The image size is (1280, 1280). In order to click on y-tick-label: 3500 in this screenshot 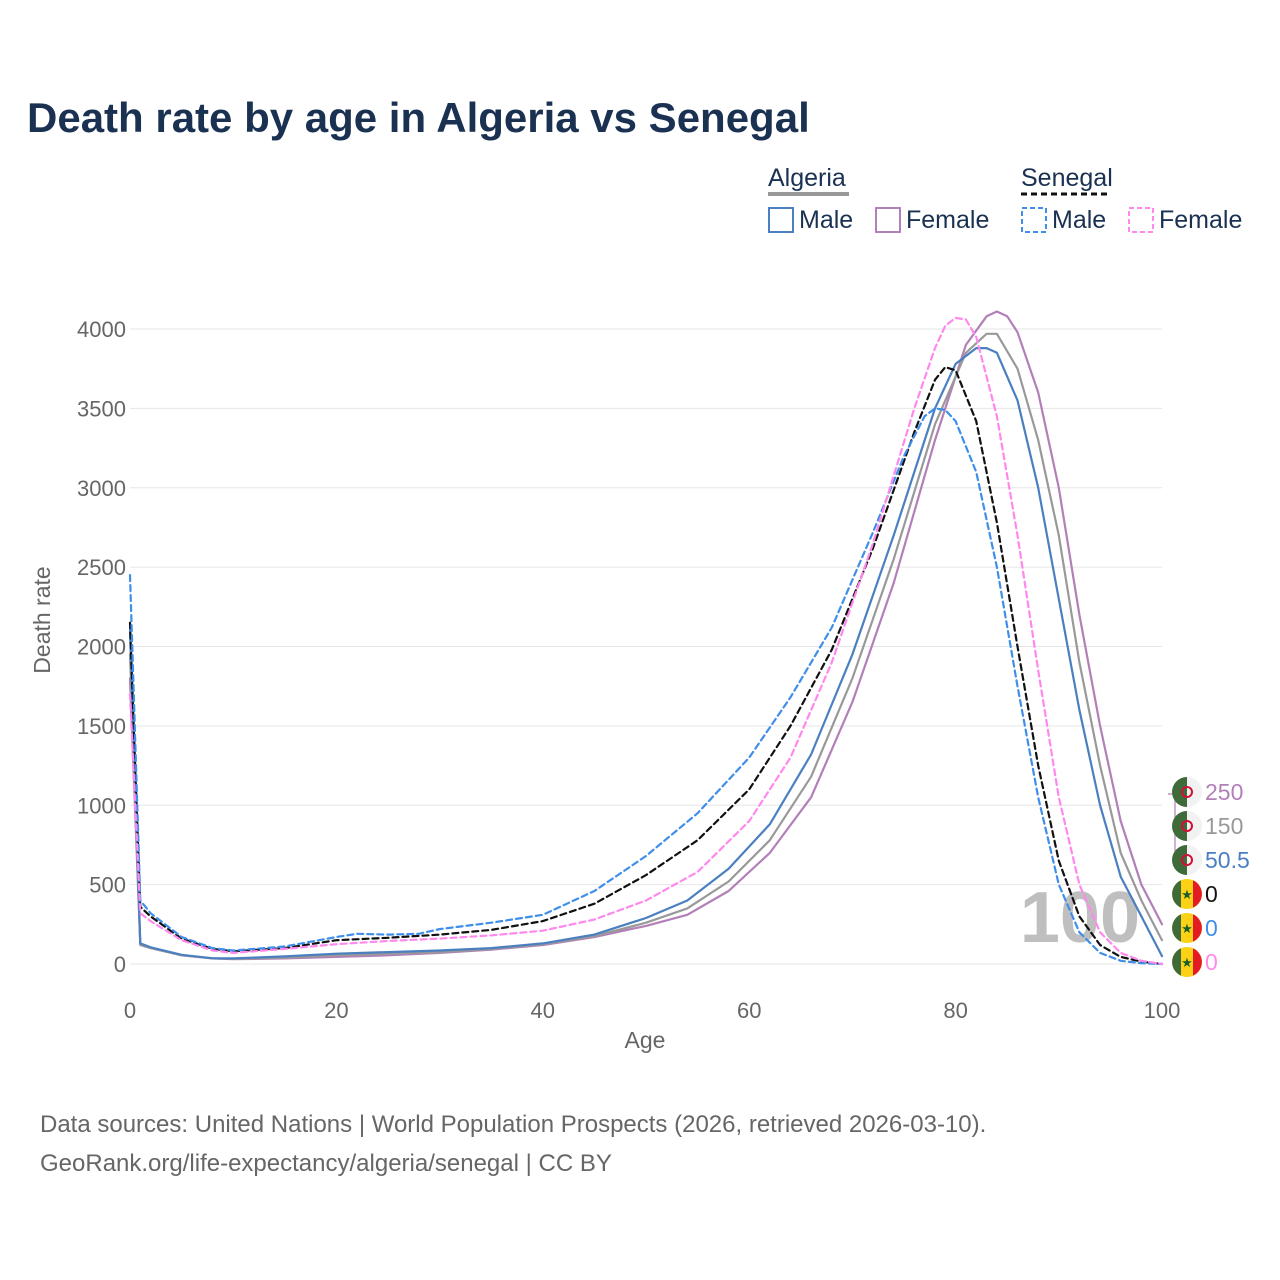, I will do `click(101, 408)`.